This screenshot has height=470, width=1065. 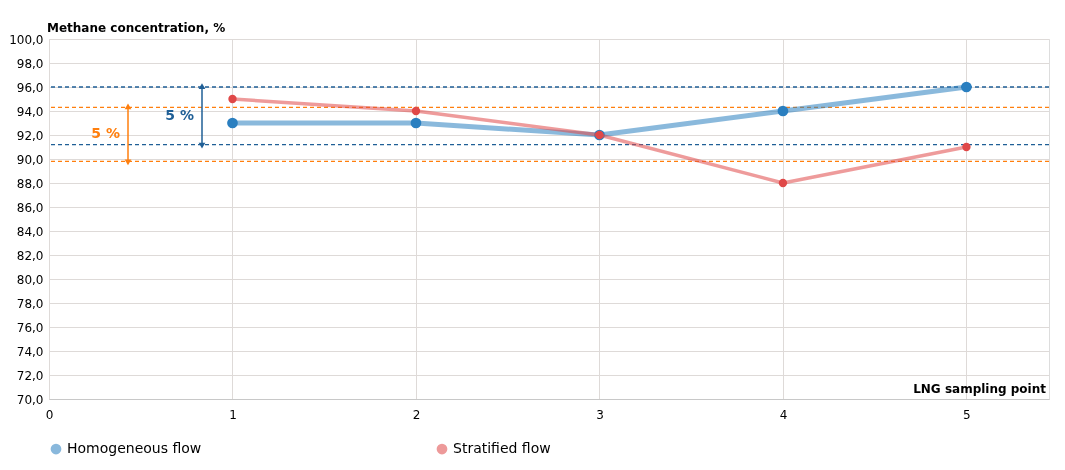 I want to click on y-tick-label: 72,0, so click(x=30, y=375).